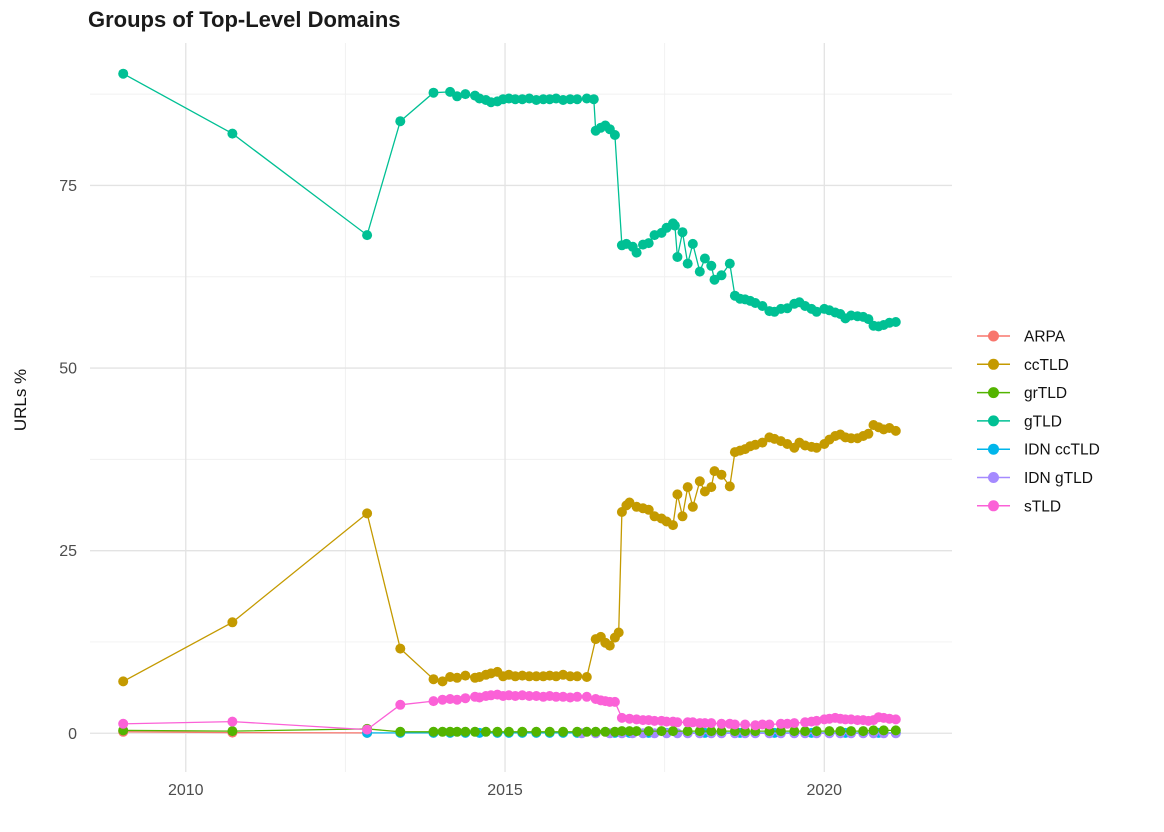 The width and height of the screenshot is (1164, 832). Describe the element at coordinates (1019, 506) in the screenshot. I see `legend-item-stld: sTLD` at that location.